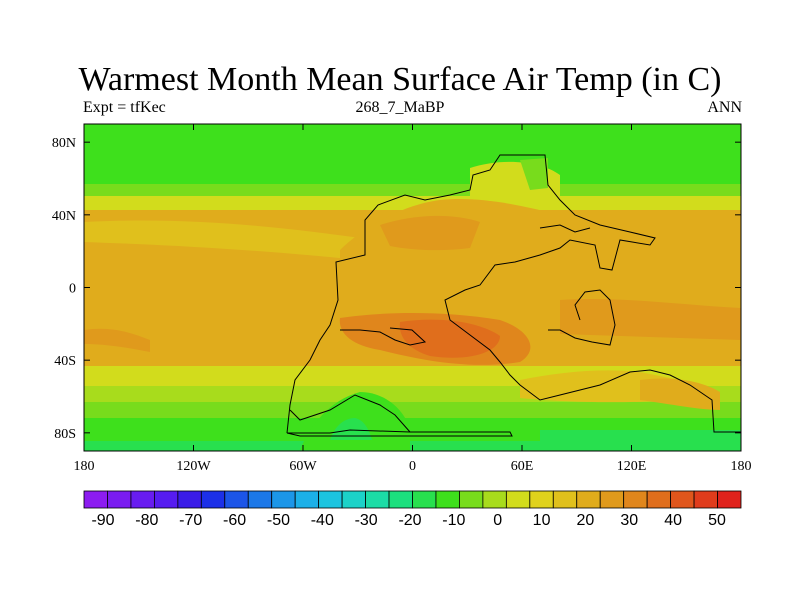  Describe the element at coordinates (190, 520) in the screenshot. I see `colorbar-label: -70` at that location.